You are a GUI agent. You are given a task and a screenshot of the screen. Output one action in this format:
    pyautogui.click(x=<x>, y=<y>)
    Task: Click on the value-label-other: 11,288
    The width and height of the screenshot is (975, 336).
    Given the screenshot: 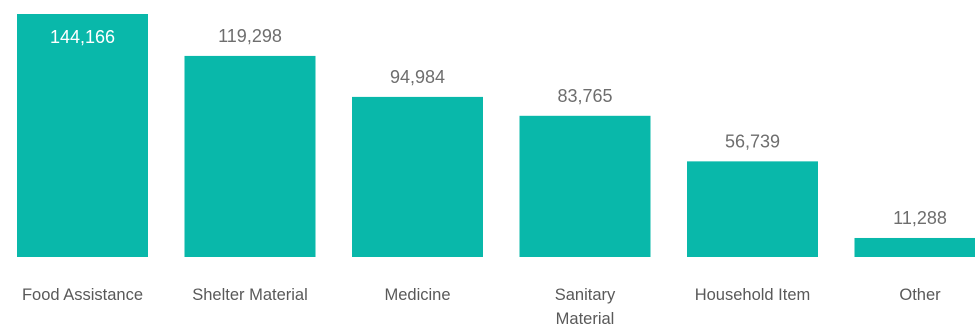 What is the action you would take?
    pyautogui.click(x=920, y=218)
    